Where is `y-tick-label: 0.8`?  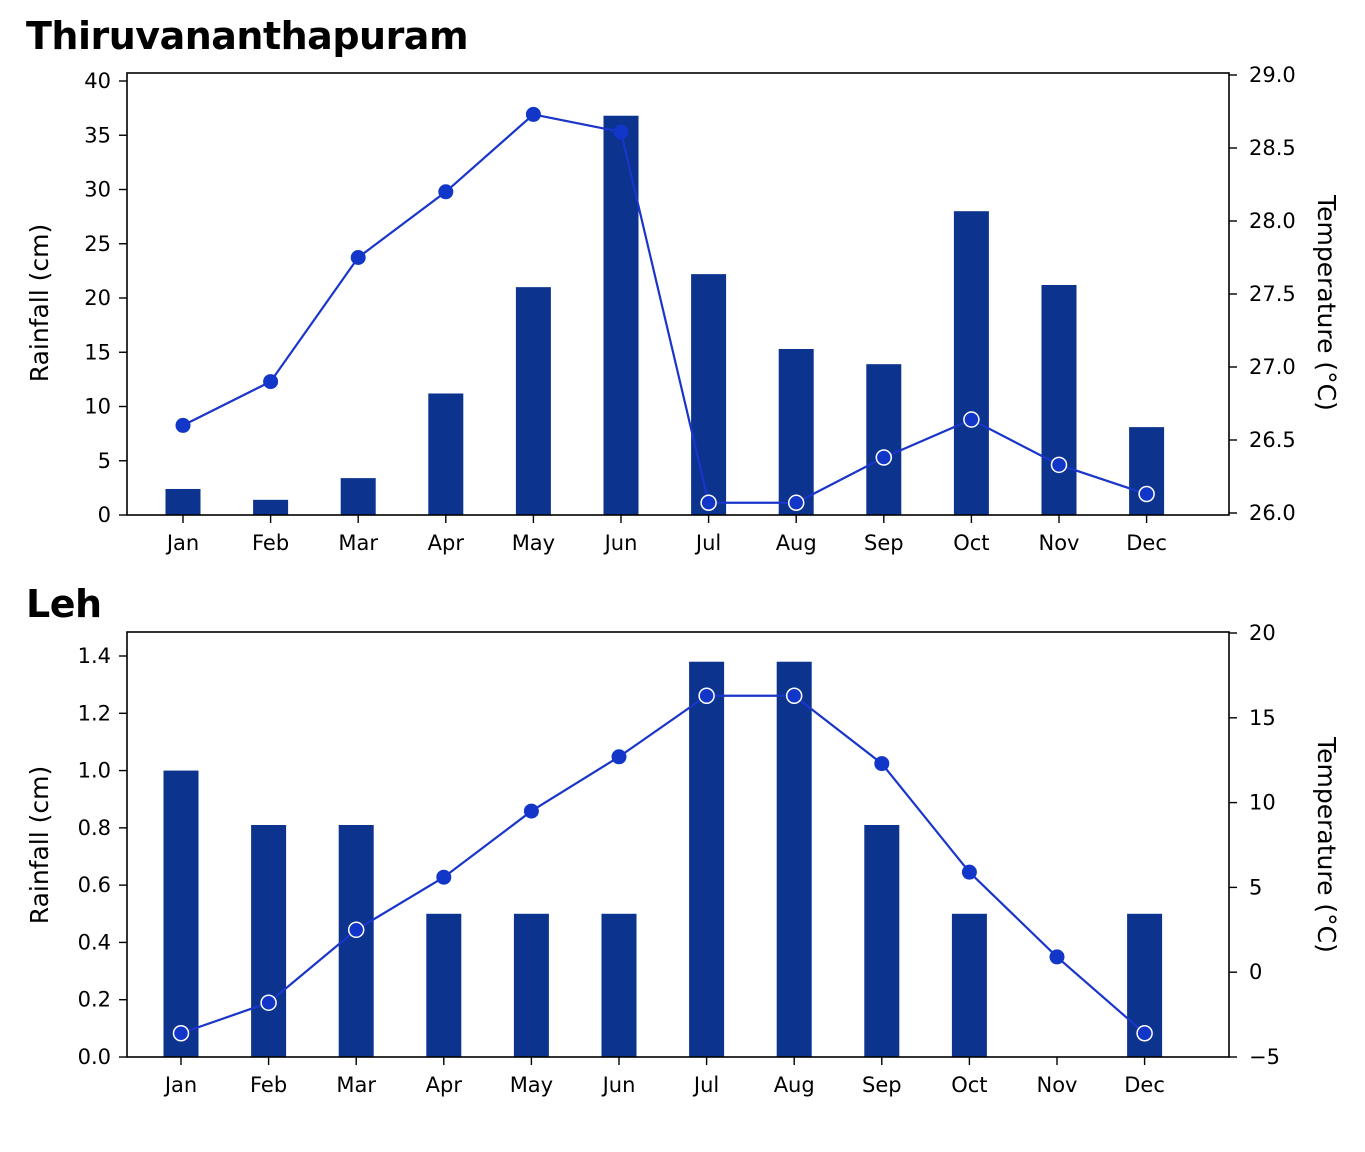
y-tick-label: 0.8 is located at coordinates (94, 828).